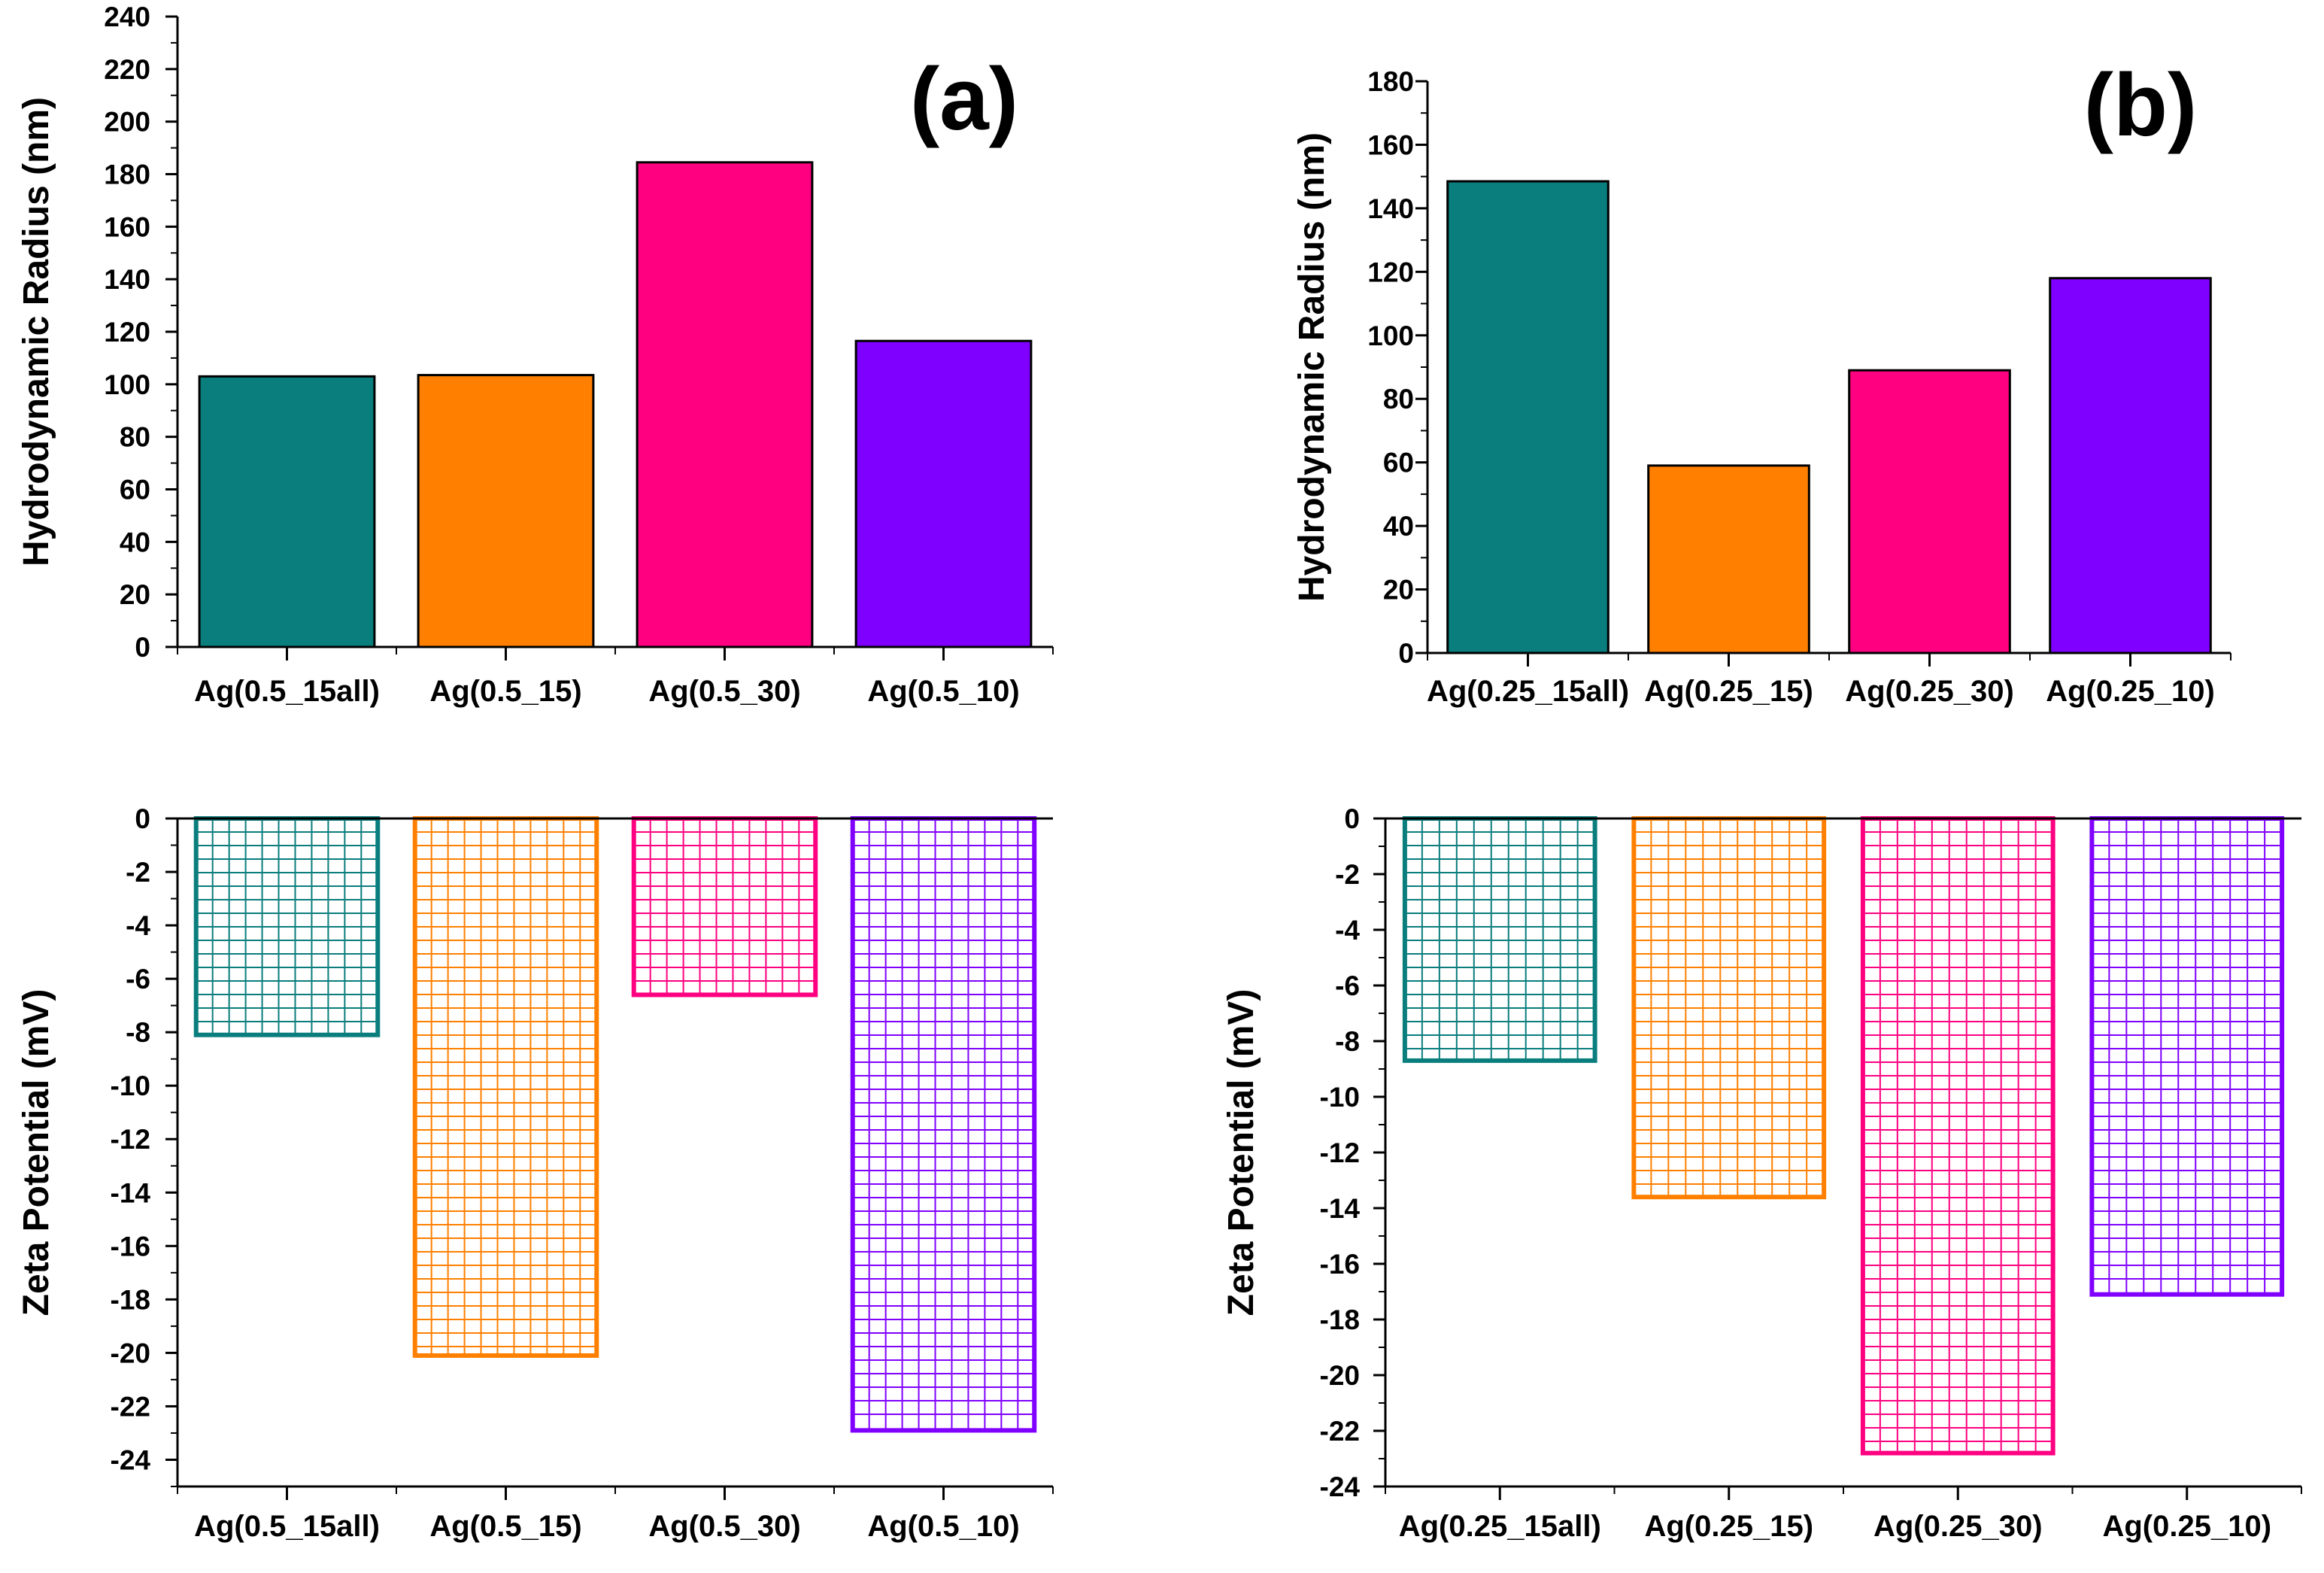 This screenshot has width=2324, height=1573. What do you see at coordinates (127, 69) in the screenshot?
I see `y-tick-label: 220` at bounding box center [127, 69].